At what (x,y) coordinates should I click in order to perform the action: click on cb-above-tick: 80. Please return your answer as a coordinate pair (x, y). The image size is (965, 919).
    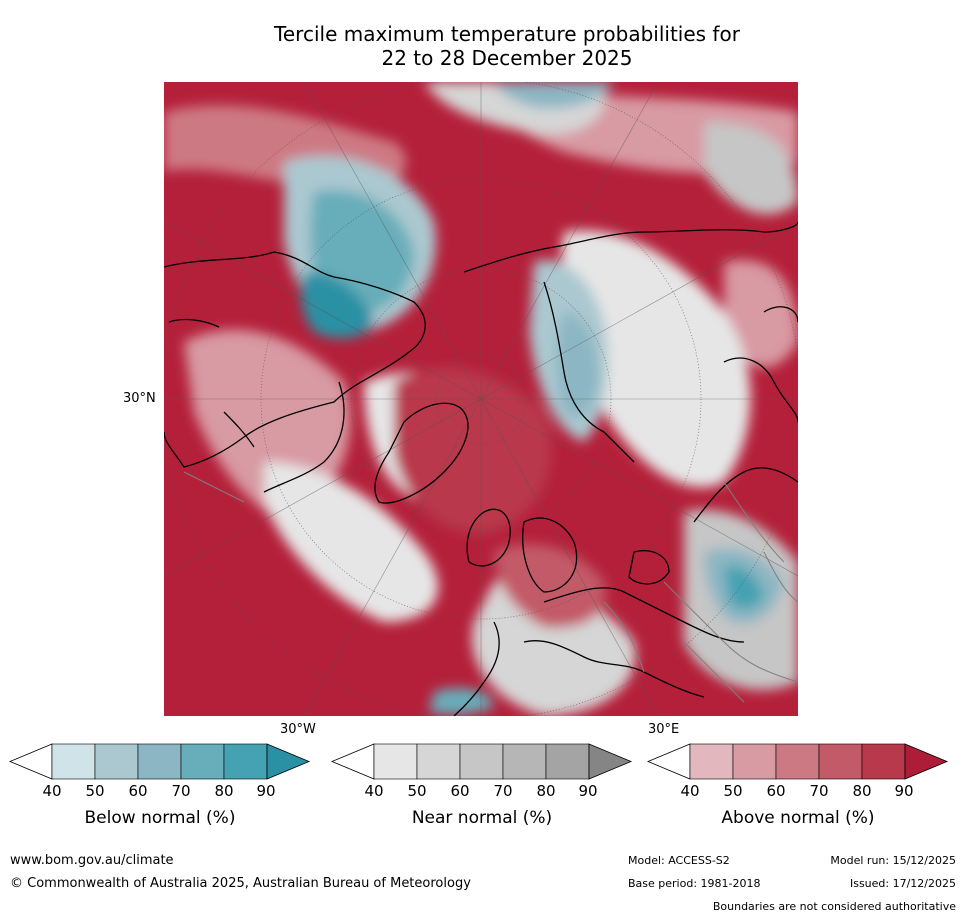
    Looking at the image, I should click on (862, 791).